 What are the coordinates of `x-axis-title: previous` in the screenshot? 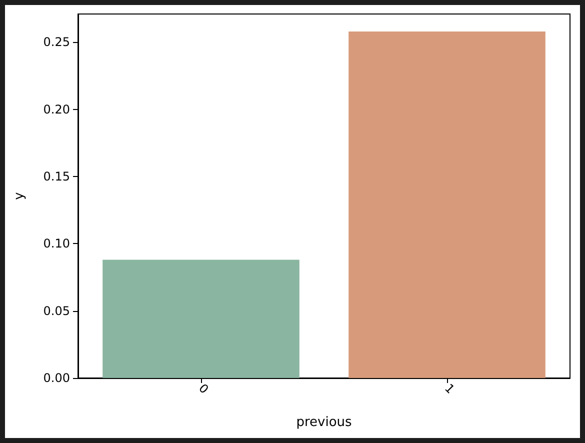 It's located at (324, 422).